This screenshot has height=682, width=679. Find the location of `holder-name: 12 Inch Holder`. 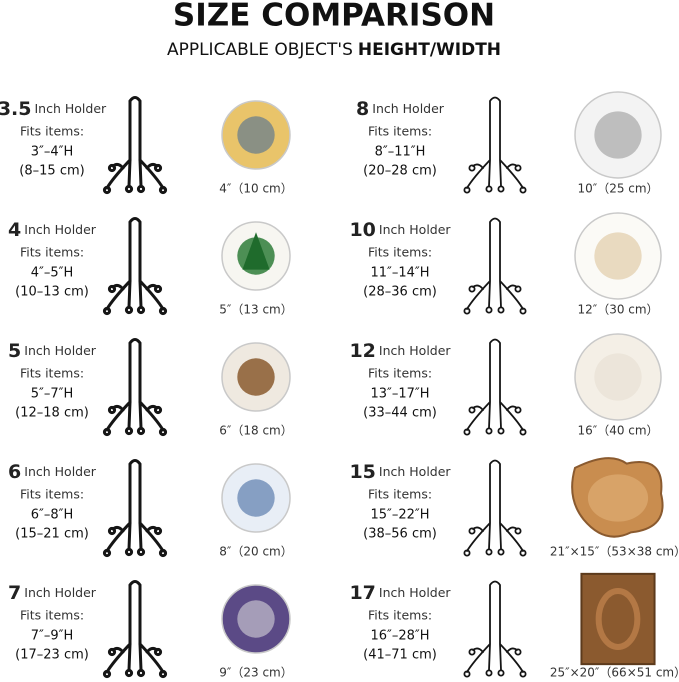

holder-name: 12 Inch Holder is located at coordinates (400, 351).